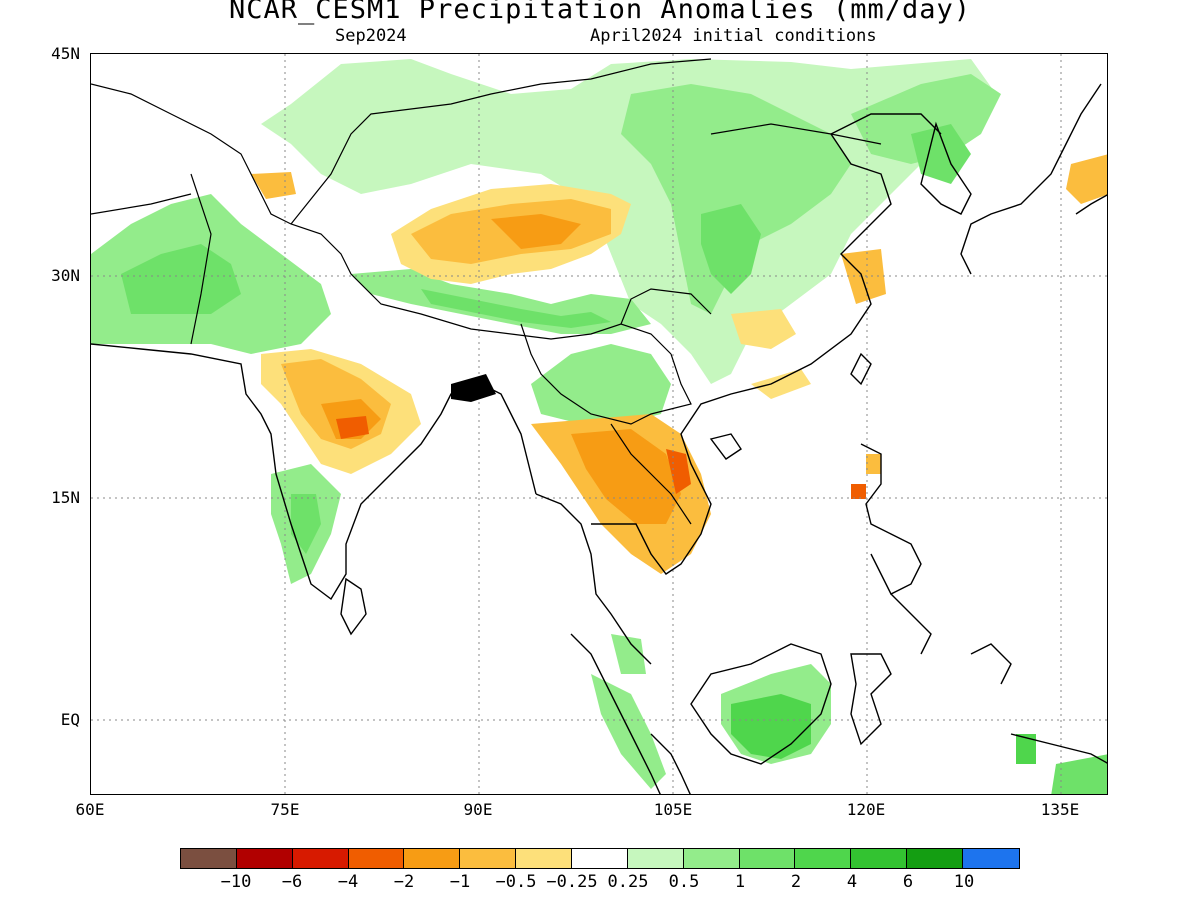 The width and height of the screenshot is (1200, 900). What do you see at coordinates (628, 882) in the screenshot?
I see `colorbar-label: 0.25` at bounding box center [628, 882].